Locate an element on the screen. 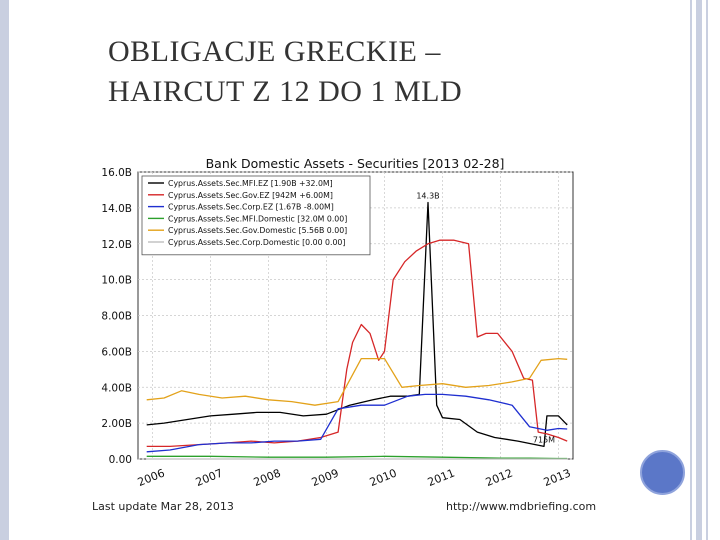  slide-title-line-1: OBLIGACJE GRECKIE – is located at coordinates (274, 51).